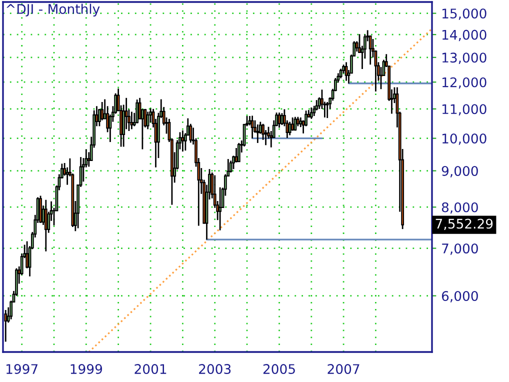 The image size is (509, 382). Describe the element at coordinates (464, 110) in the screenshot. I see `y-tick-label: 11,000` at that location.